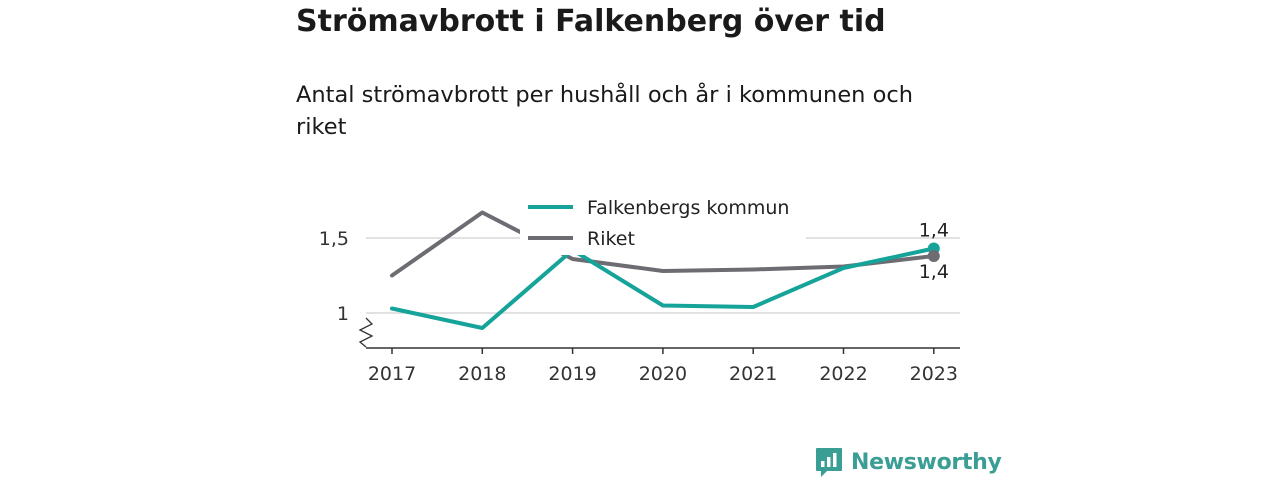  What do you see at coordinates (366, 332) in the screenshot?
I see `axis-break-icon` at bounding box center [366, 332].